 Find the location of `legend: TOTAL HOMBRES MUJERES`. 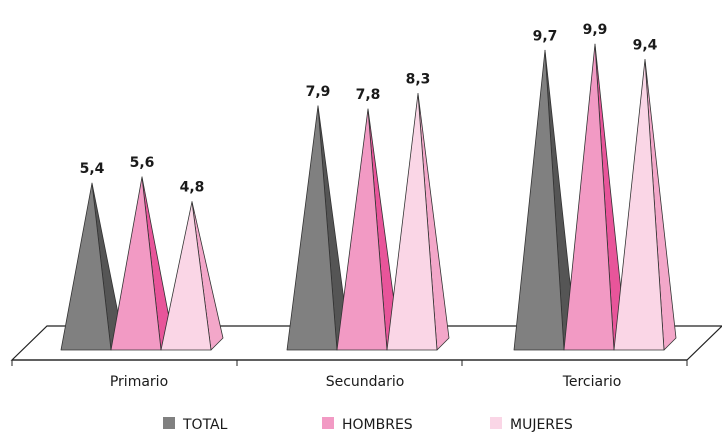

legend: TOTAL HOMBRES MUJERES is located at coordinates (368, 424).